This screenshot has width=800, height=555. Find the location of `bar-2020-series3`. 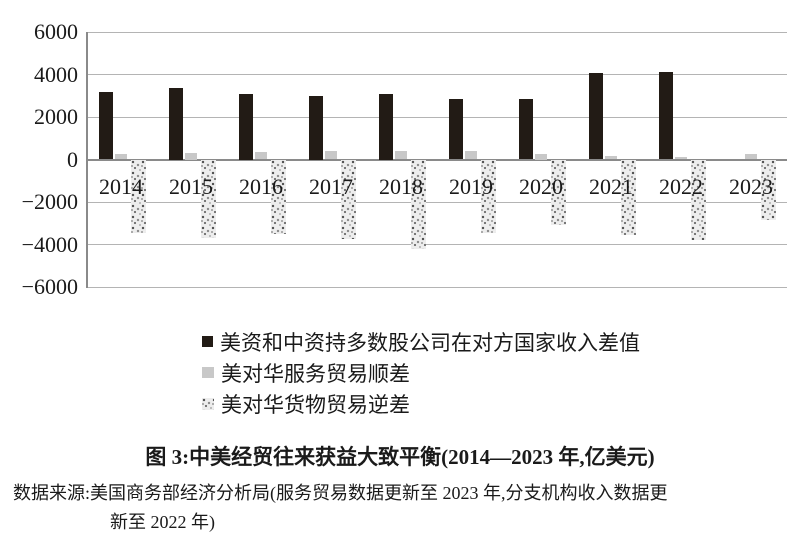

bar-2020-series3 is located at coordinates (558, 192).